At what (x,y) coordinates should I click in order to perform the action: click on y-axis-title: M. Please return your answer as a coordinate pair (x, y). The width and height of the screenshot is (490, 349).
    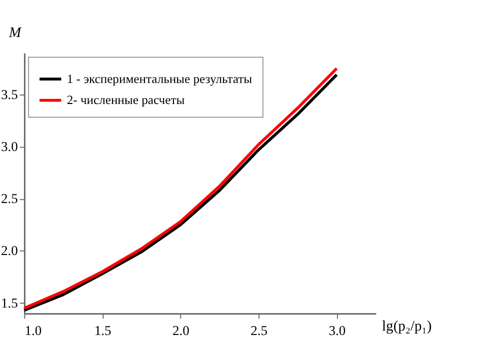
    Looking at the image, I should click on (15, 32).